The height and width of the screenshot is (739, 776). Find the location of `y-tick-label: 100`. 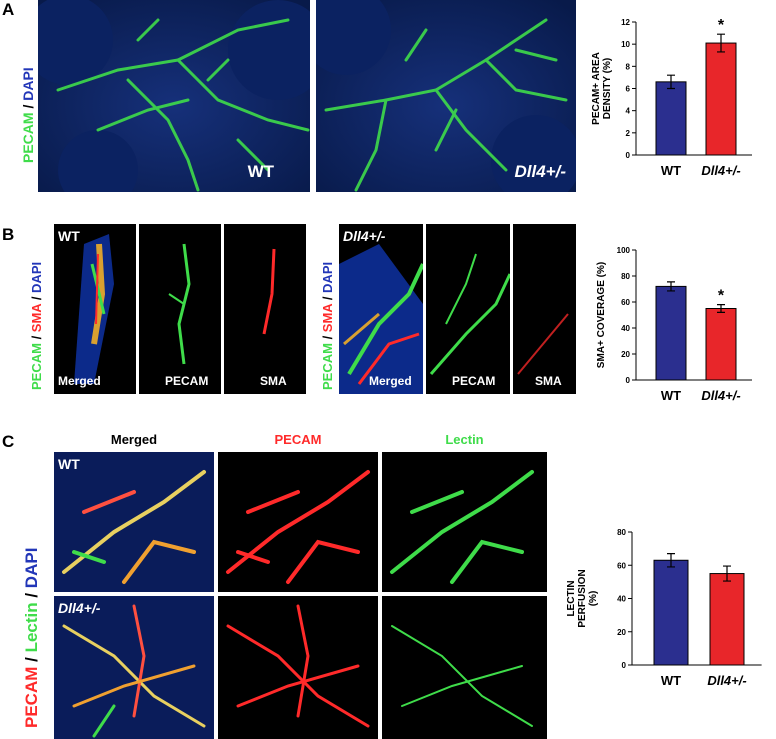

y-tick-label: 100 is located at coordinates (624, 250).